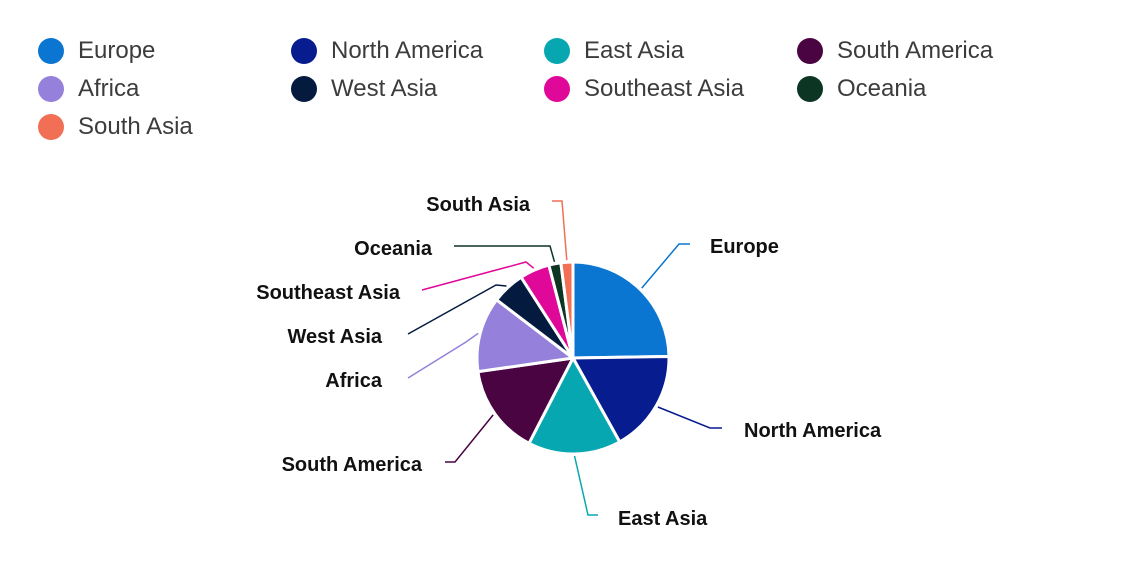 The width and height of the screenshot is (1146, 568). I want to click on legend-item-east-asia: East Asia, so click(614, 51).